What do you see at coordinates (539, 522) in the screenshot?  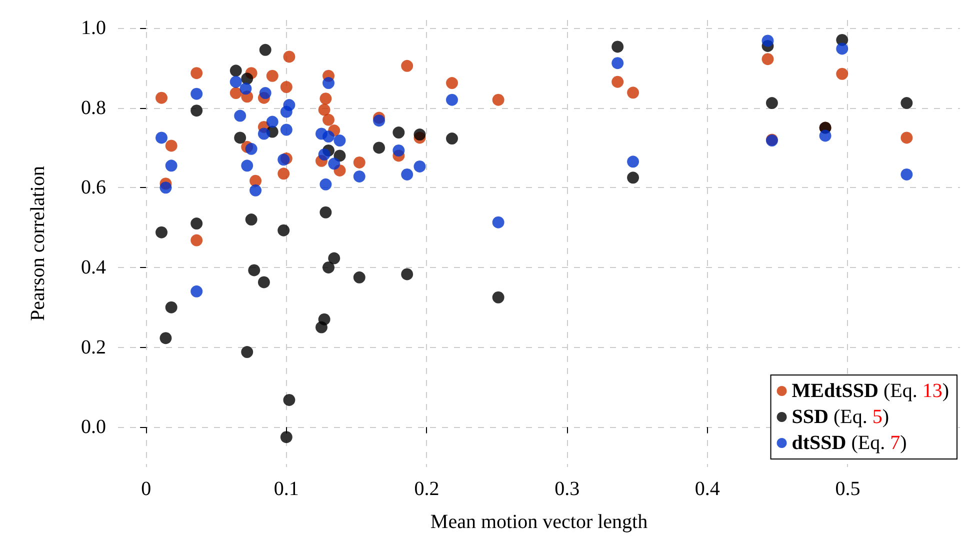 I see `x-axis-title: Mean motion vector length` at bounding box center [539, 522].